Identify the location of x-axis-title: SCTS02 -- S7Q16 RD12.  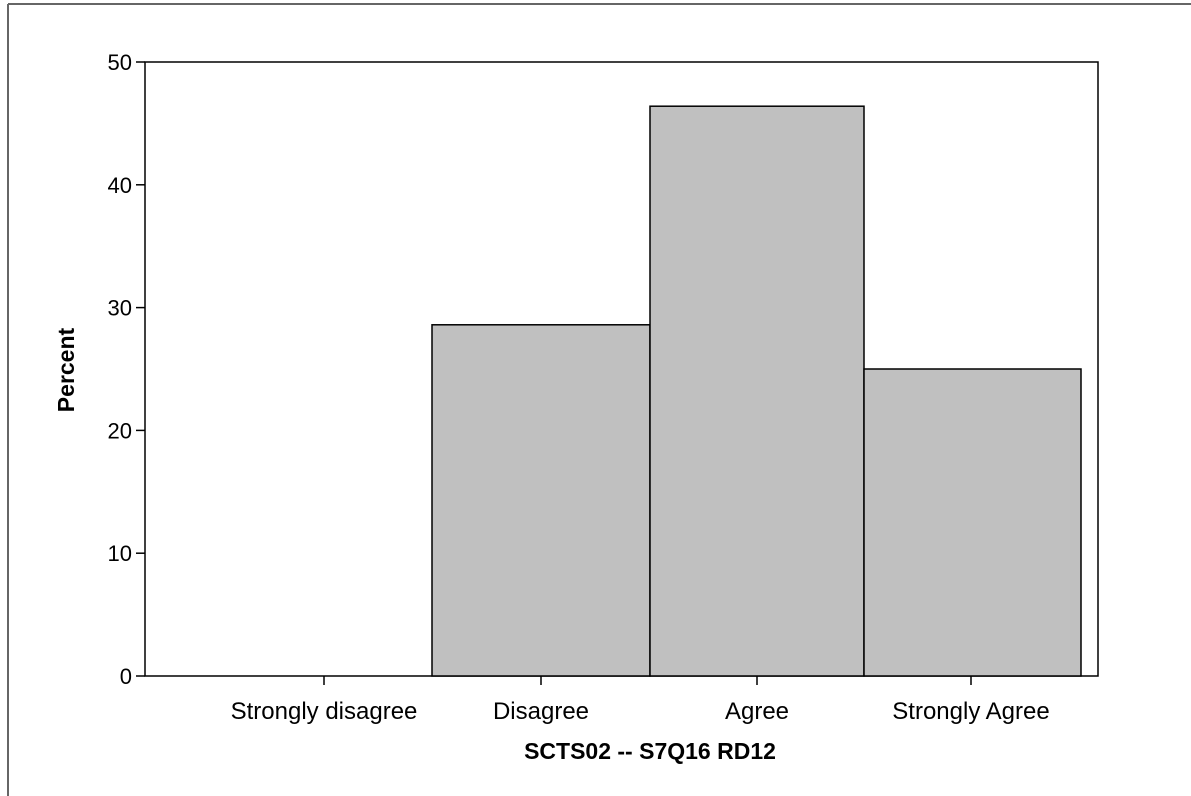
(650, 751).